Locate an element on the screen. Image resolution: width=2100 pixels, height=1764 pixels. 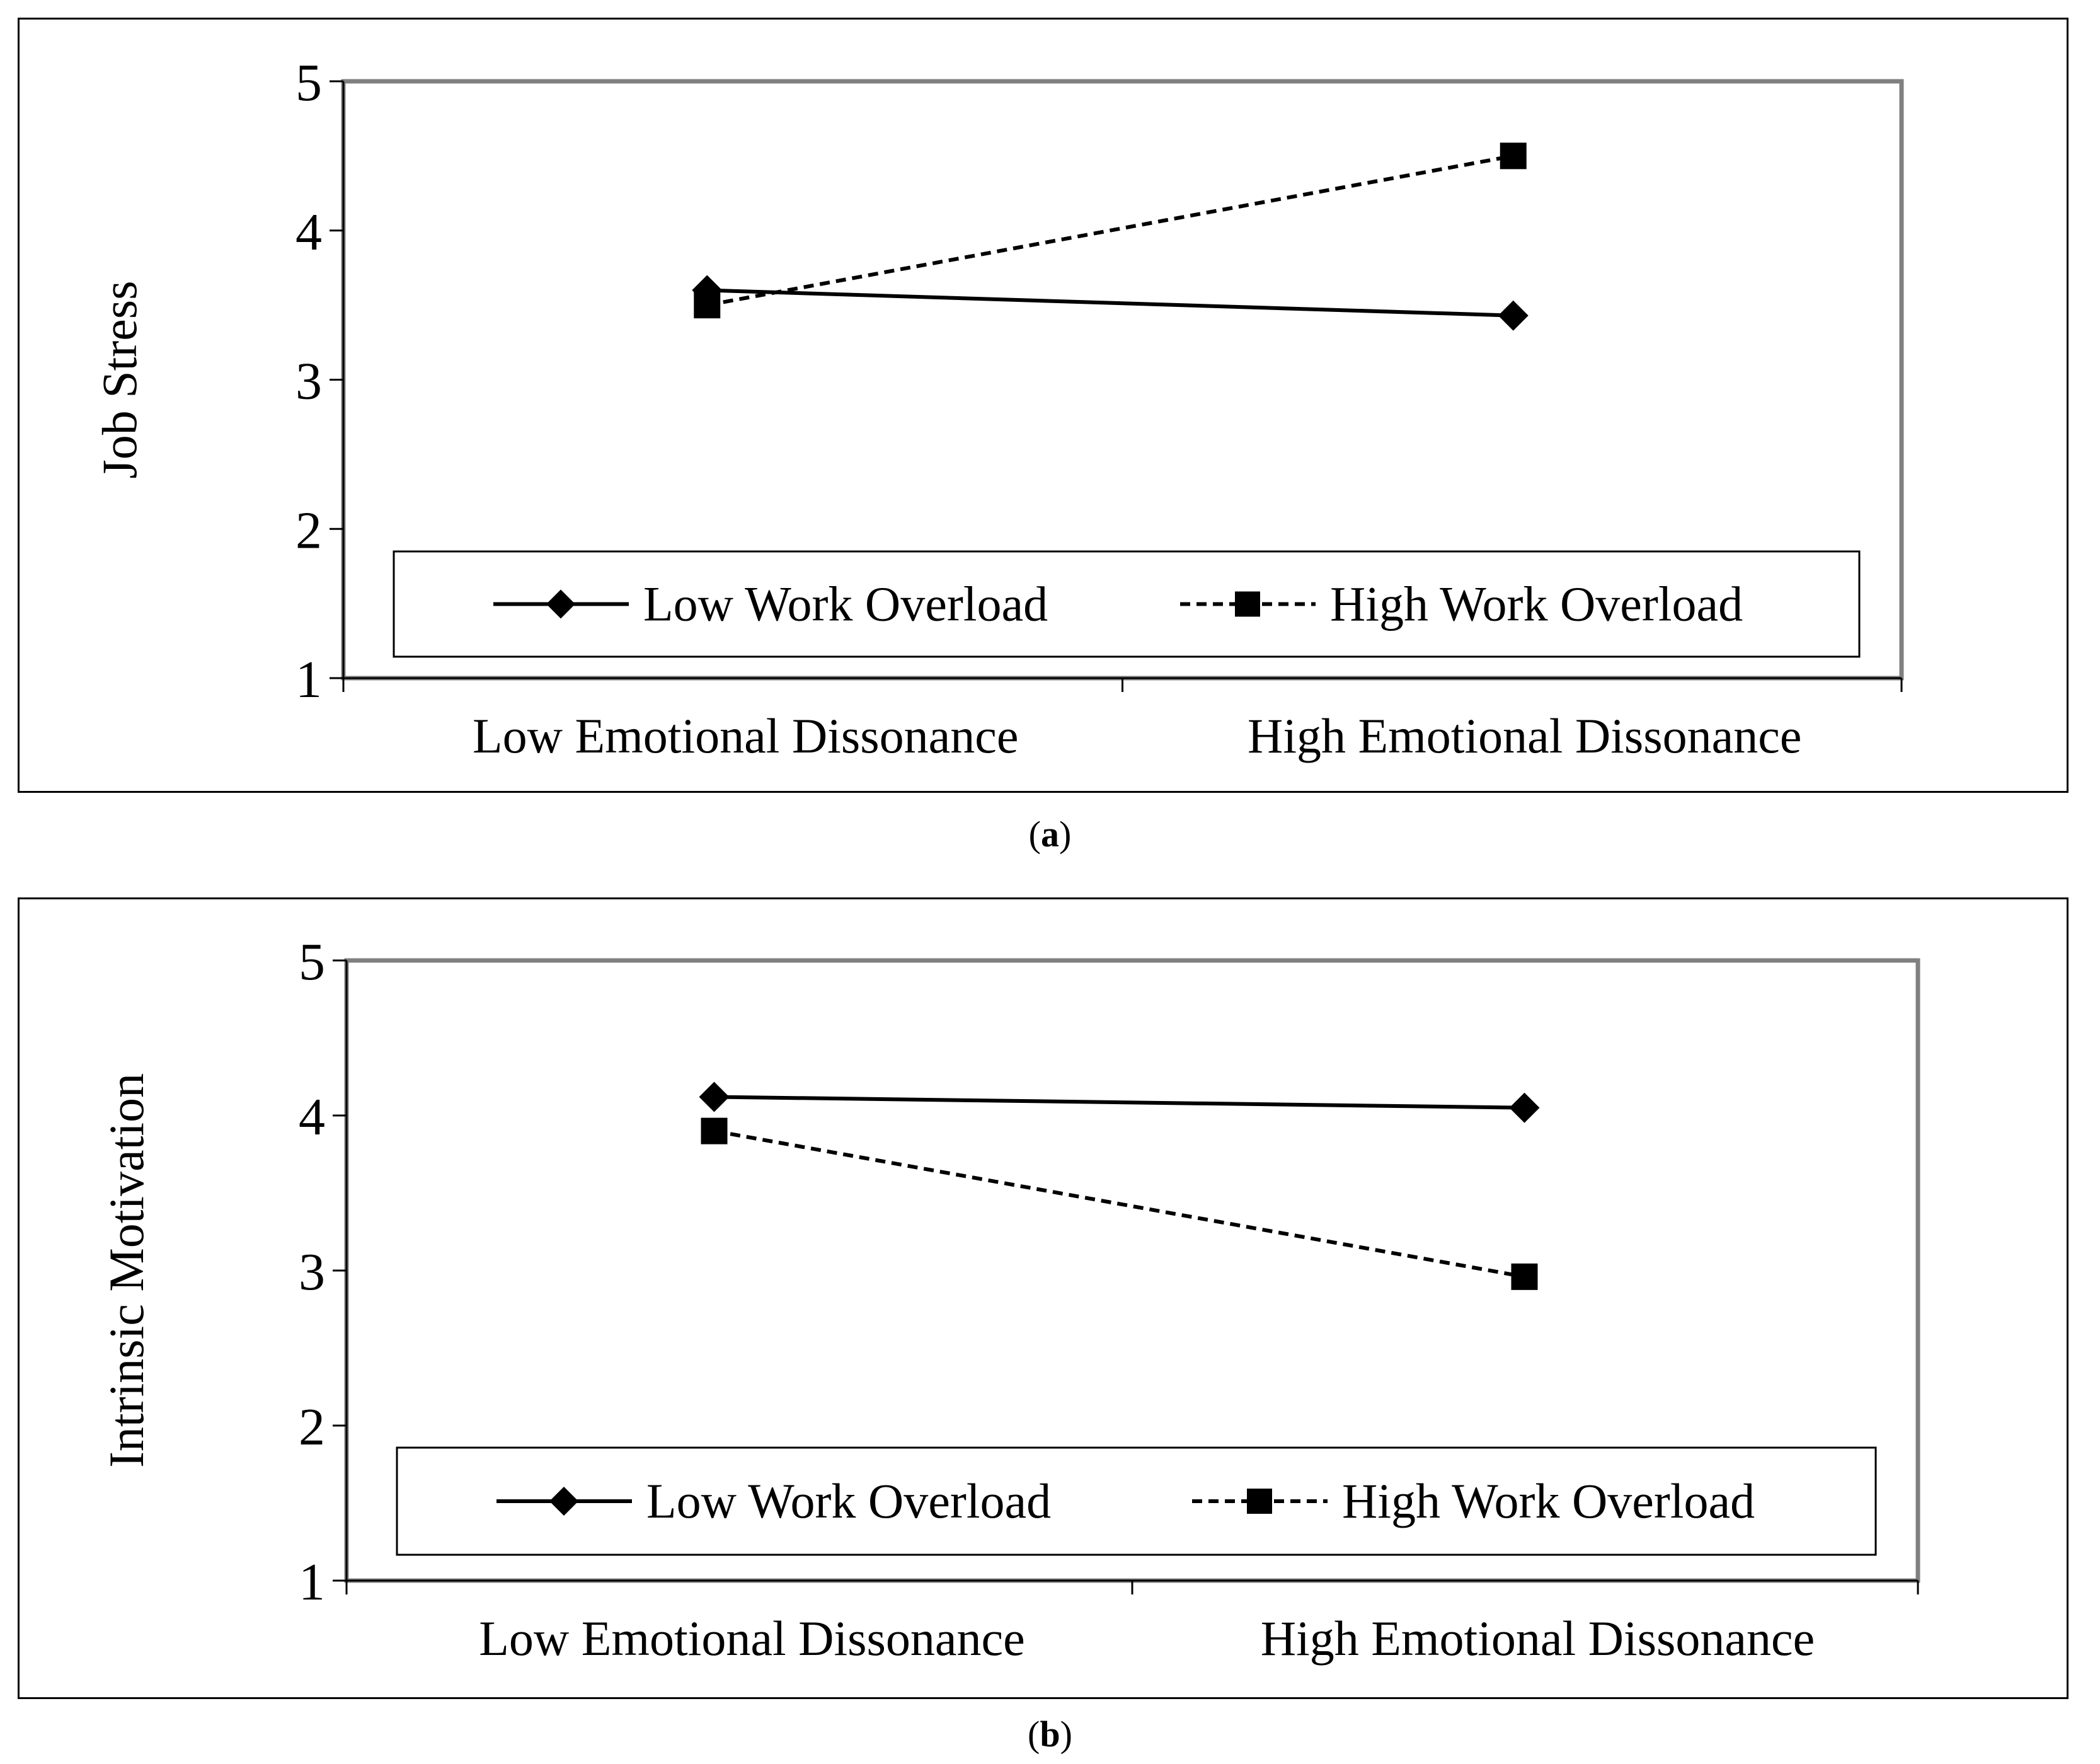
y-axis-label: Intrinsic Motivation is located at coordinates (127, 1271).